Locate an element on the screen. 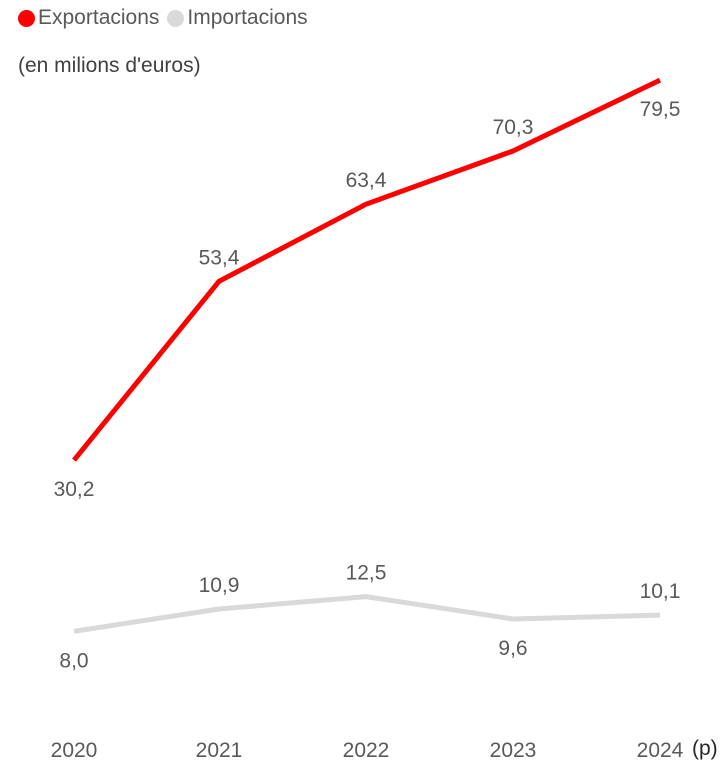 This screenshot has width=726, height=761. data-label-exportacions-2020: 30,2 is located at coordinates (74, 489).